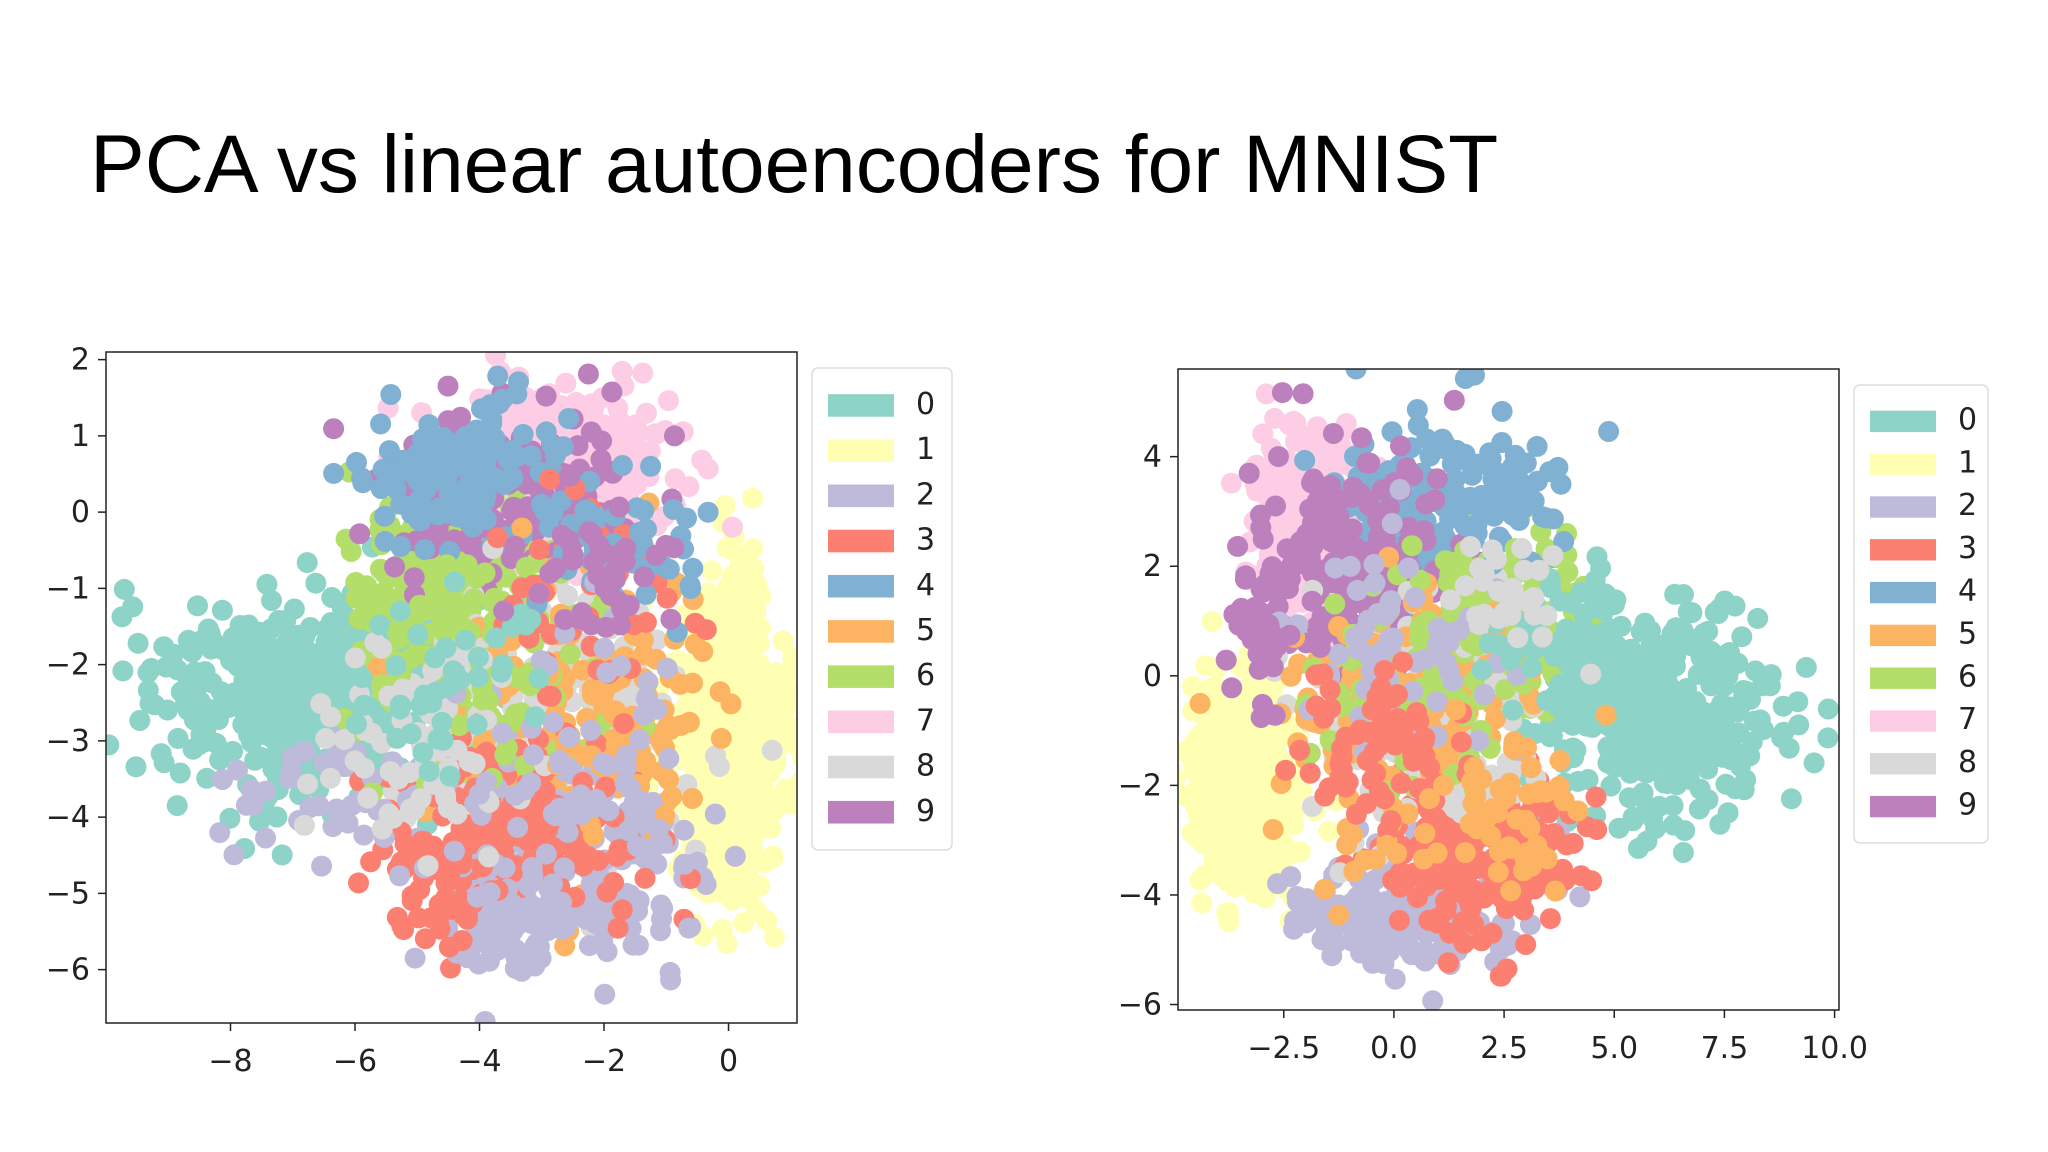 The image size is (2048, 1152). I want to click on x-tick-label: −2, so click(604, 1061).